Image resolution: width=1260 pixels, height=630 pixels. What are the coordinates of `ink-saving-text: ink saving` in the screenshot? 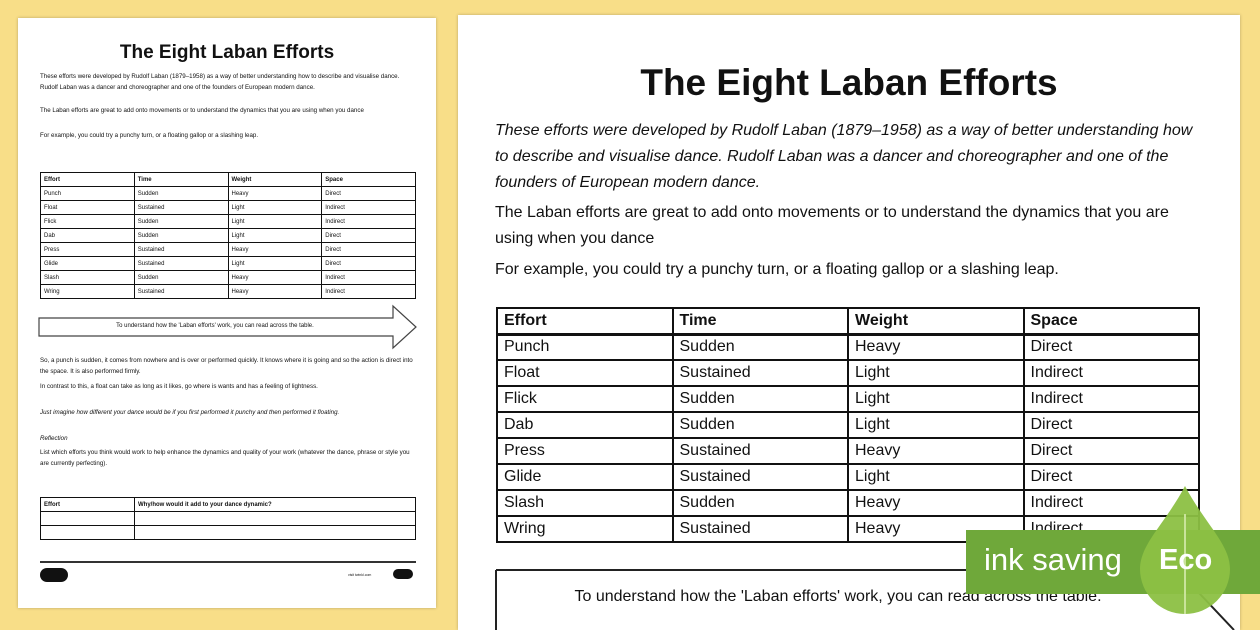 It's located at (1053, 559).